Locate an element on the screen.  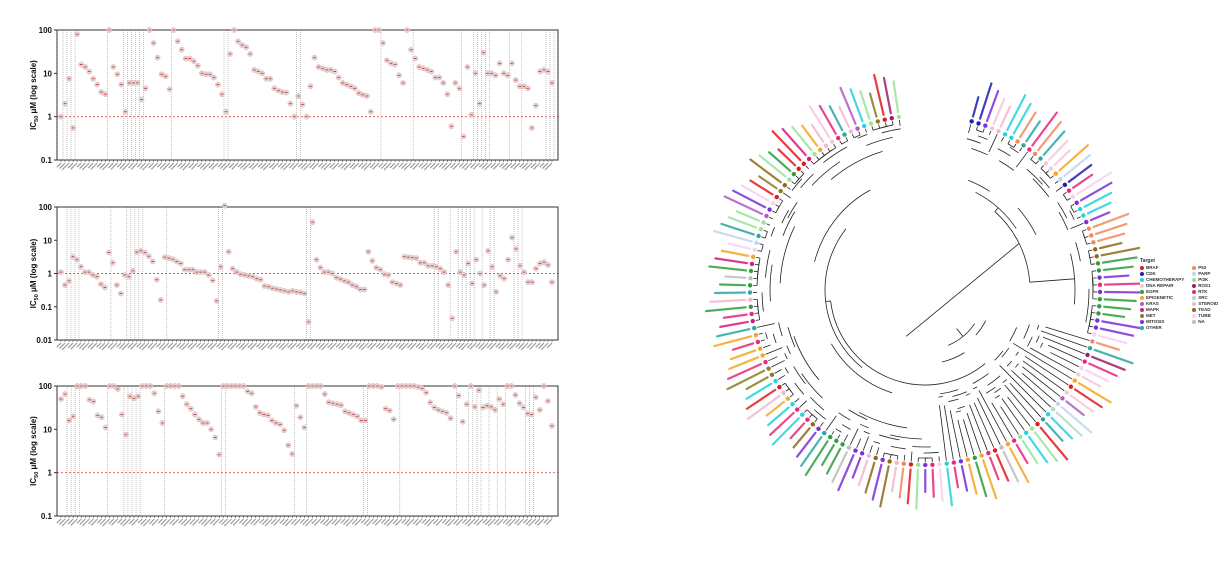
y-tick-label: 0.1 is located at coordinates (47, 307).